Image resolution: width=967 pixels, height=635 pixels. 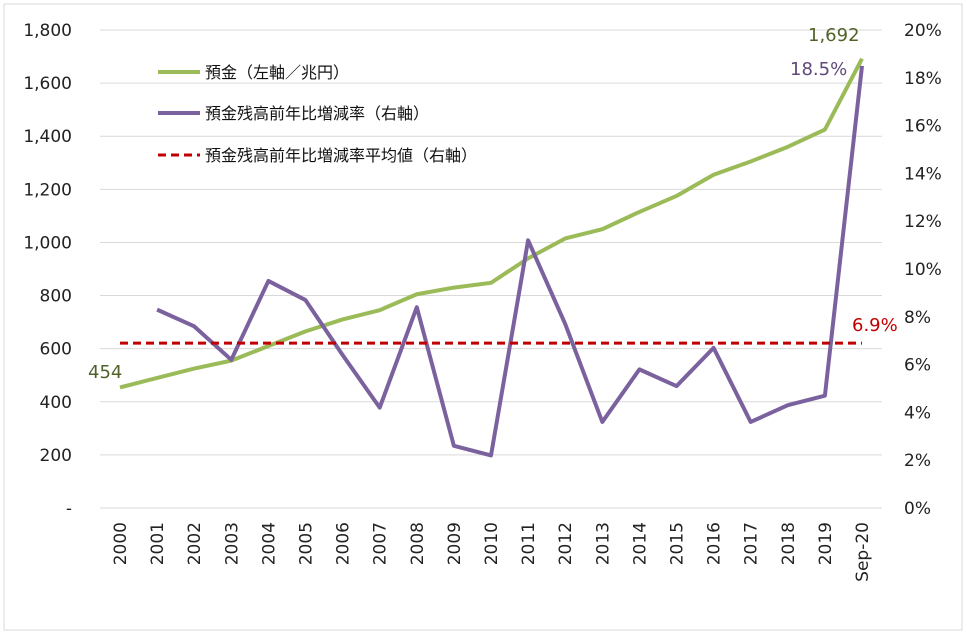 I want to click on legend-label-rate: 預金残高前年比増減率（右軸）, so click(x=317, y=113).